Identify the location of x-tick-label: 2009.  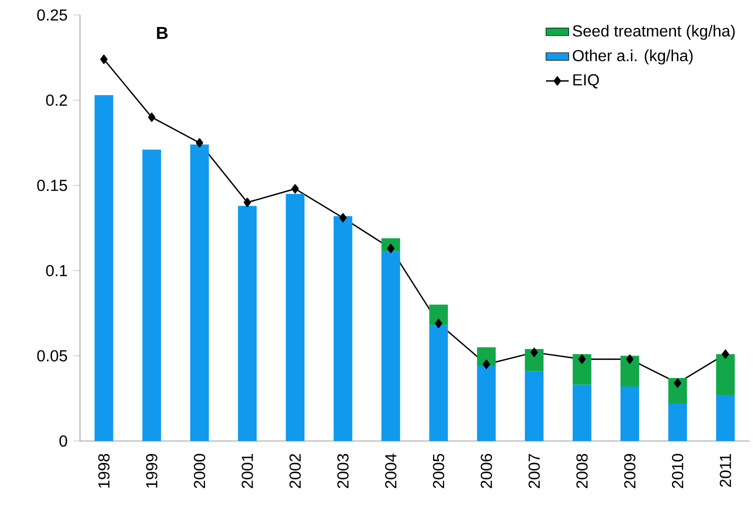
(630, 471).